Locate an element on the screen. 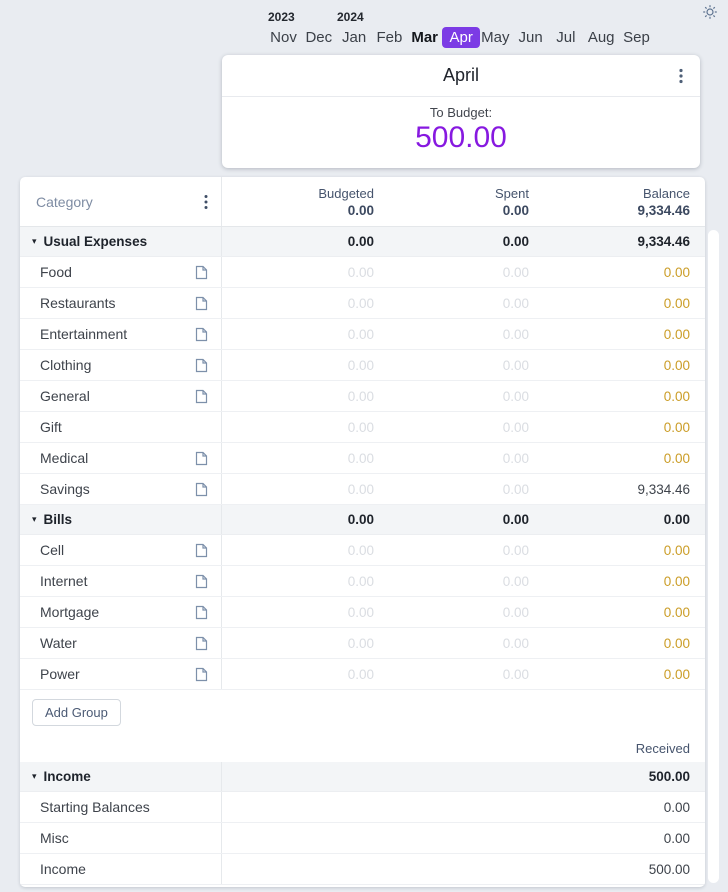 This screenshot has height=892, width=728. category-name: Gift is located at coordinates (51, 427).